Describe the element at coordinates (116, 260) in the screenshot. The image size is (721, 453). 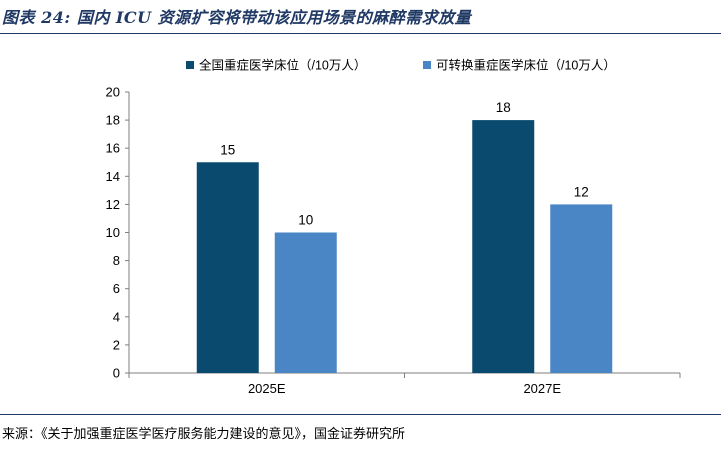
I see `y-tick-label: 8` at that location.